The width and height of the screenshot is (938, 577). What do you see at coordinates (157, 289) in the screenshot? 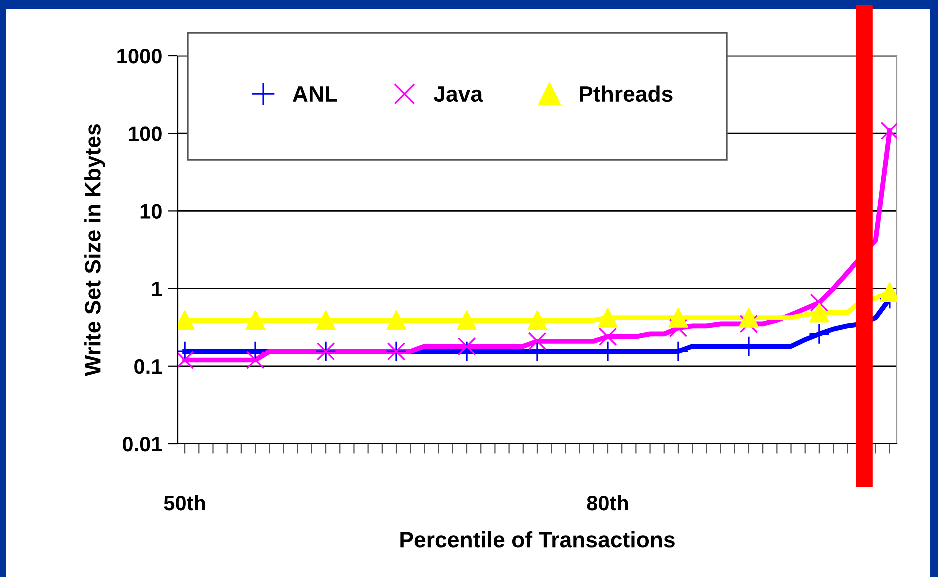
I see `y-tick-label: 1` at bounding box center [157, 289].